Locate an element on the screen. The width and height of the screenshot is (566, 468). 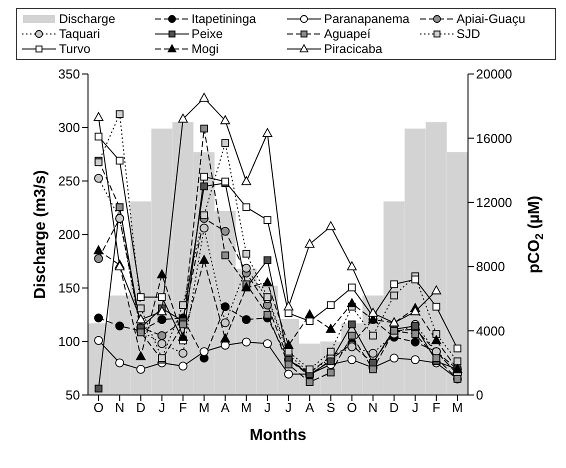
y-tick-label: 150 is located at coordinates (69, 288).